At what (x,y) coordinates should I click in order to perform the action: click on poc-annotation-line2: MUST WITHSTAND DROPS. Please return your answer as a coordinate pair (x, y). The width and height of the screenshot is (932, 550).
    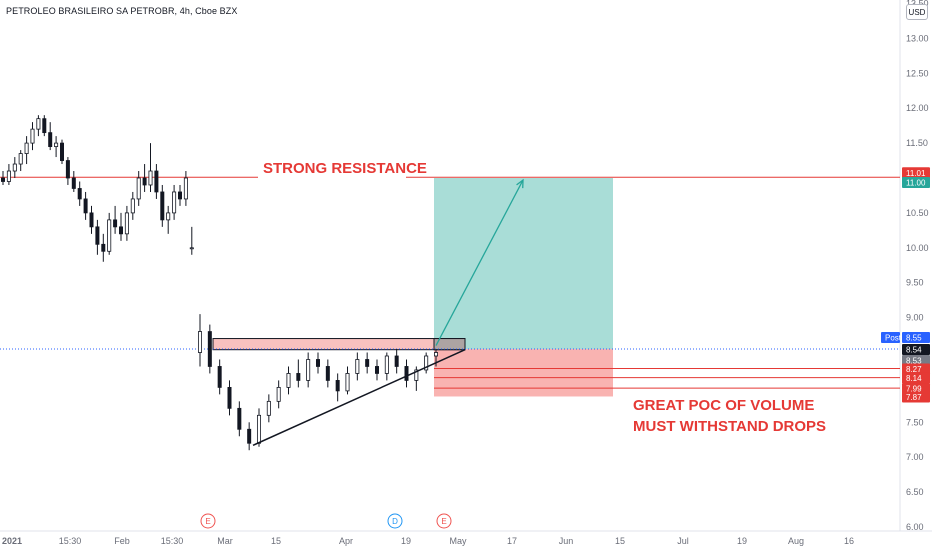
    Looking at the image, I should click on (729, 426).